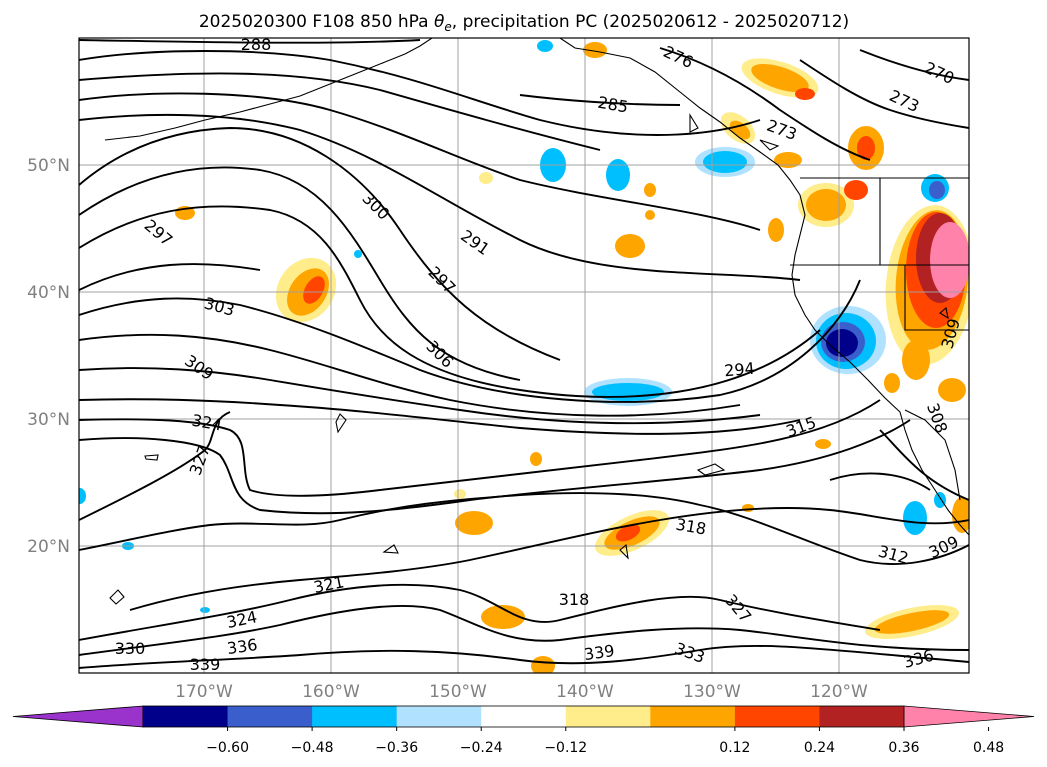 This screenshot has height=767, width=1047. Describe the element at coordinates (712, 692) in the screenshot. I see `lon-tick-label: 130°W` at that location.